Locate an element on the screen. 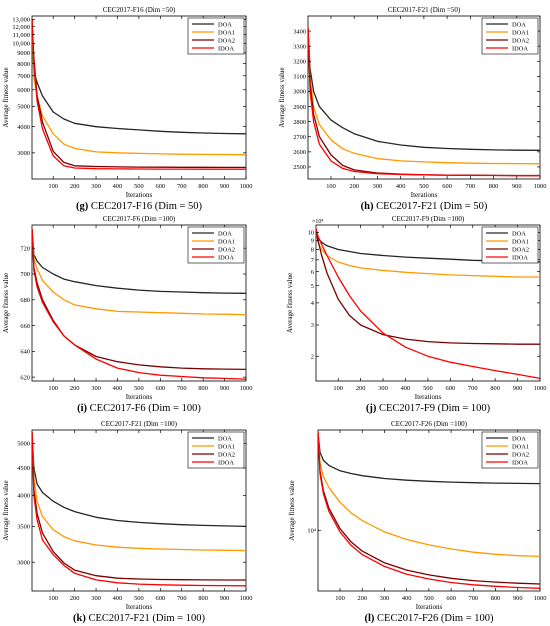  y-tick-label: 680 is located at coordinates (25, 300).